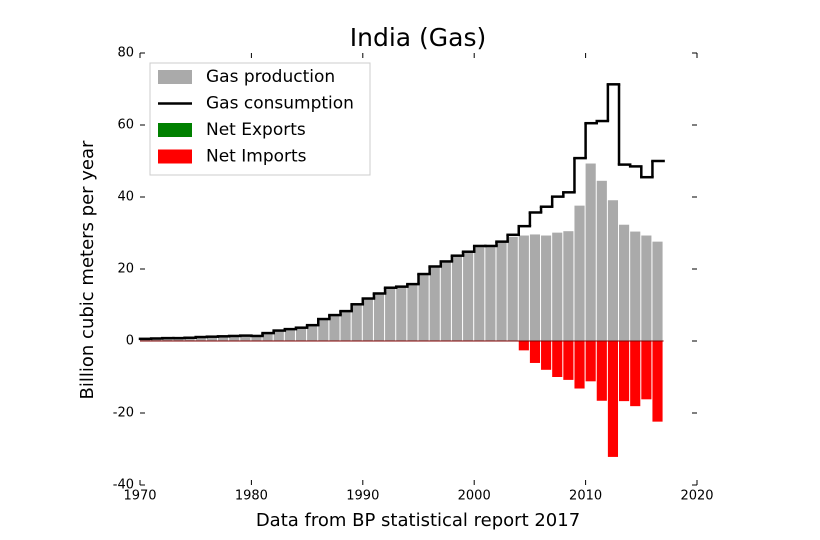  Describe the element at coordinates (123, 485) in the screenshot. I see `y-tick-label: -40` at that location.